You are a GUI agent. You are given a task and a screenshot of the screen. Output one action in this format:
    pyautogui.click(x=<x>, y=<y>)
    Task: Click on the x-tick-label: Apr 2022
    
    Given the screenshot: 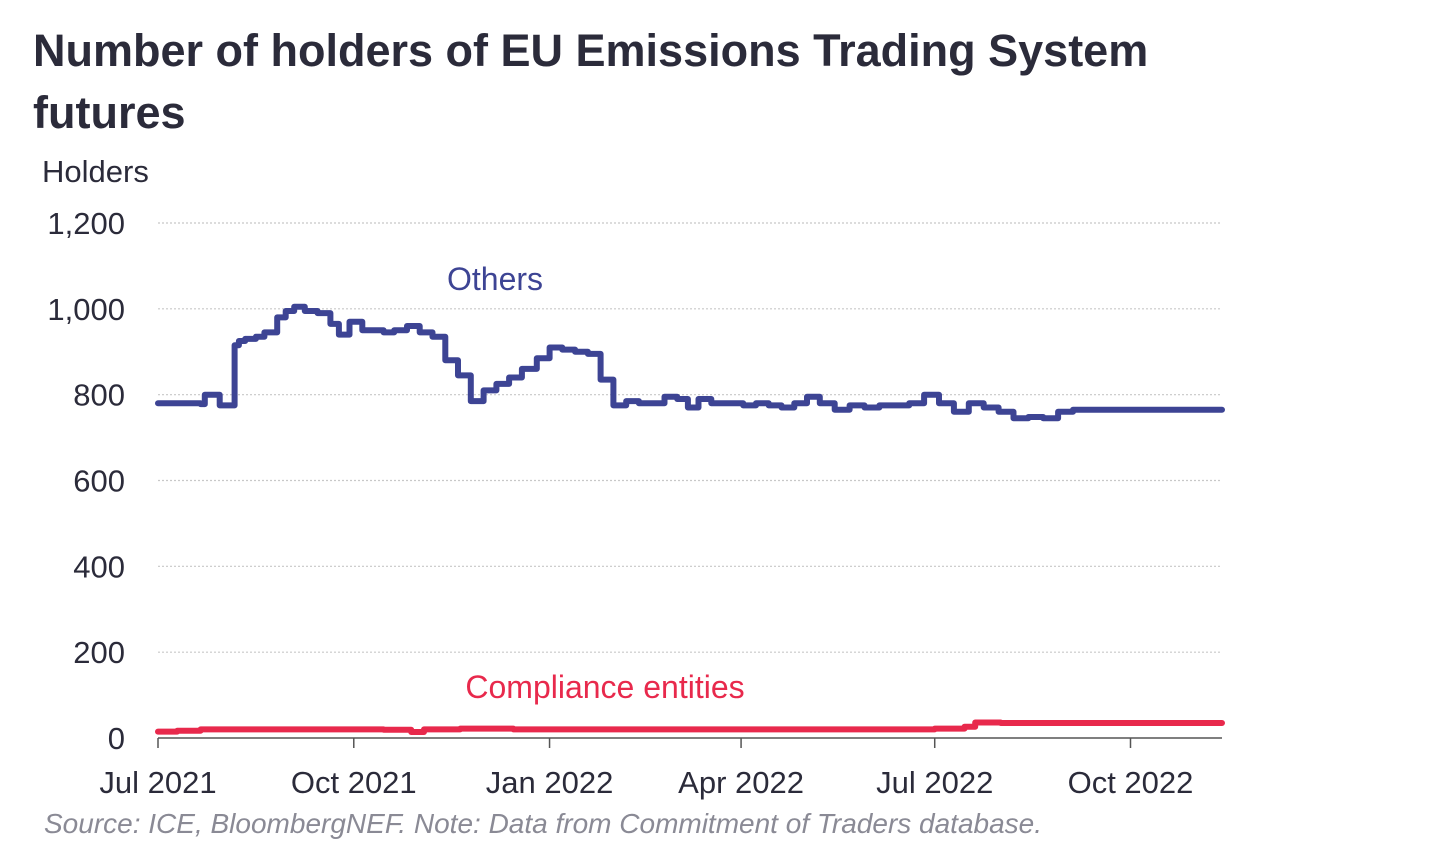 What is the action you would take?
    pyautogui.click(x=741, y=782)
    